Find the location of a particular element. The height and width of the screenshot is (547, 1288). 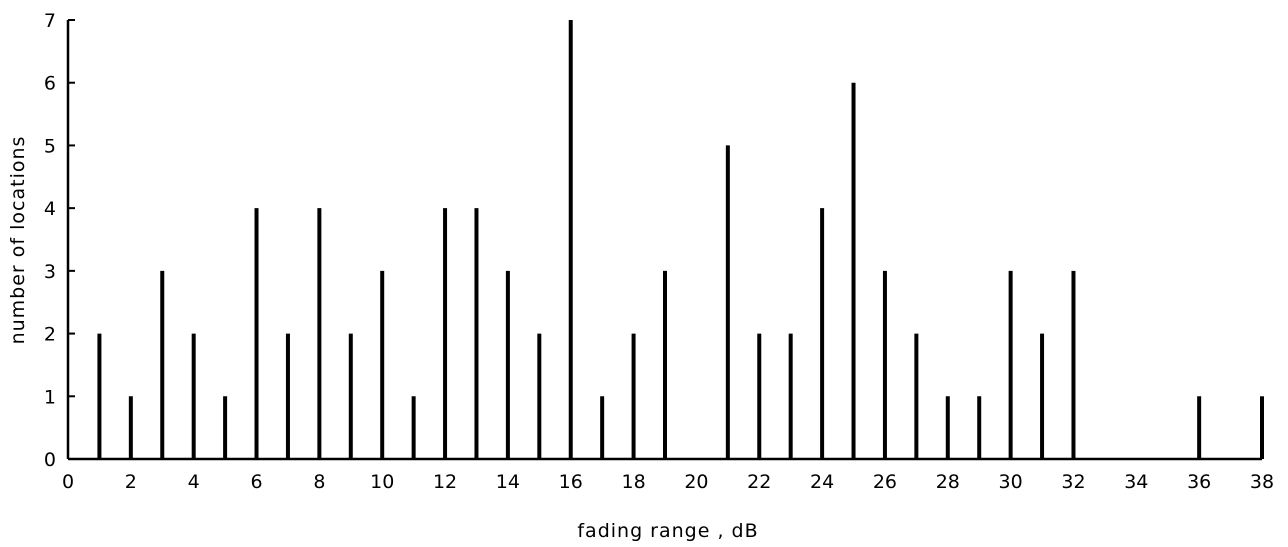

y-tick-label: 3 is located at coordinates (50, 272).